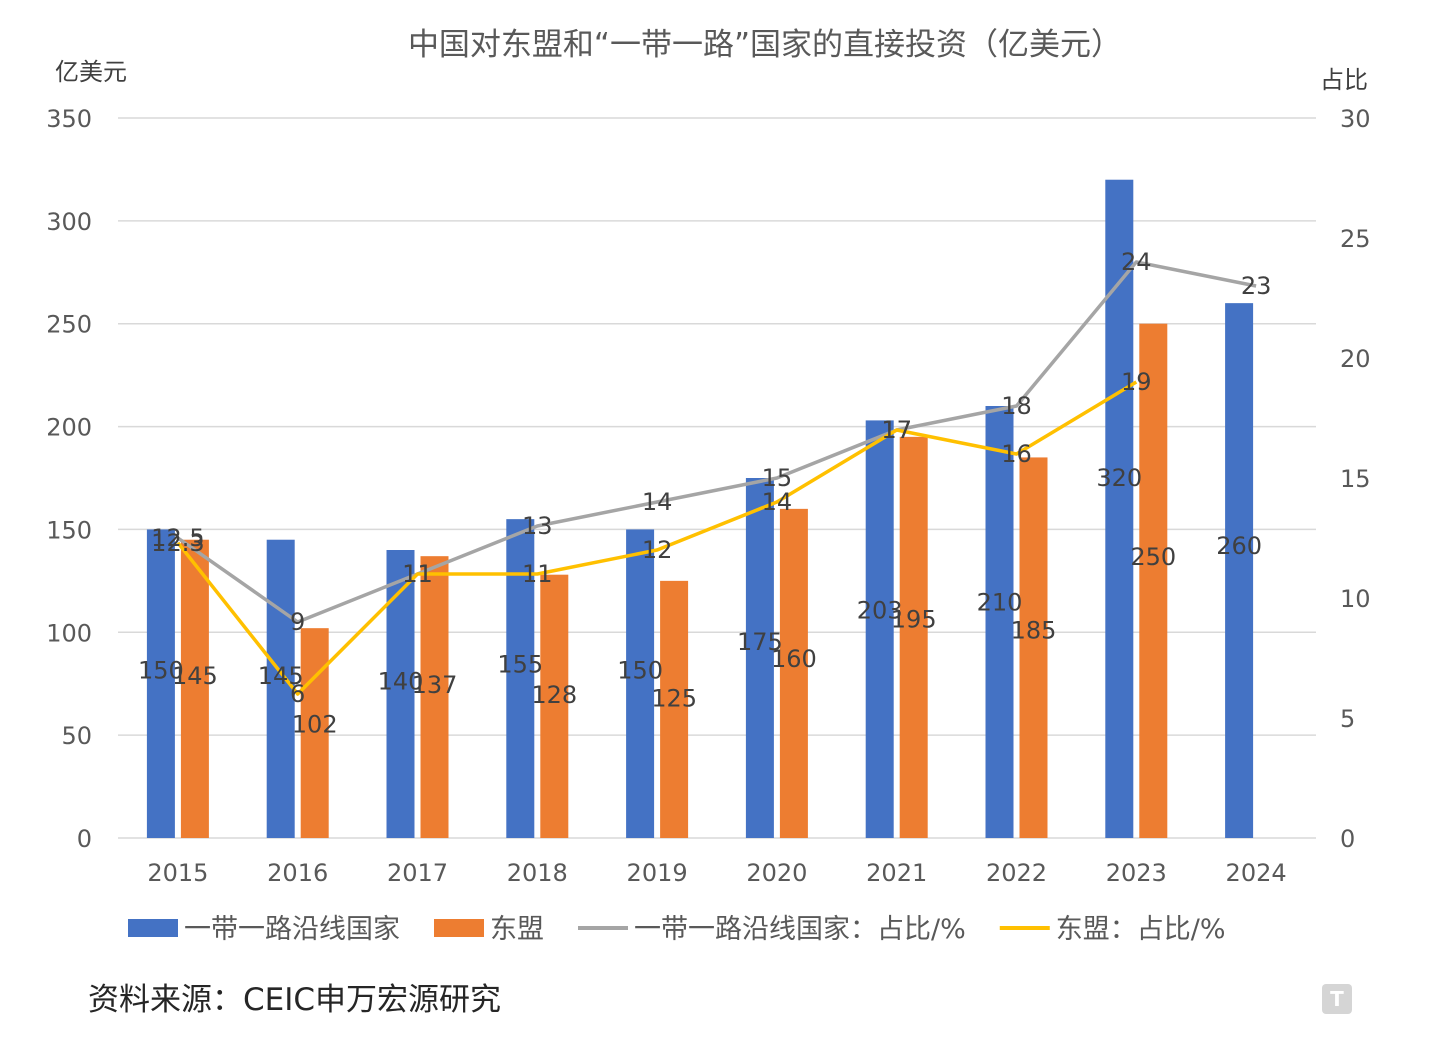 The width and height of the screenshot is (1440, 1038). I want to click on x-tick-label: 2021, so click(896, 873).